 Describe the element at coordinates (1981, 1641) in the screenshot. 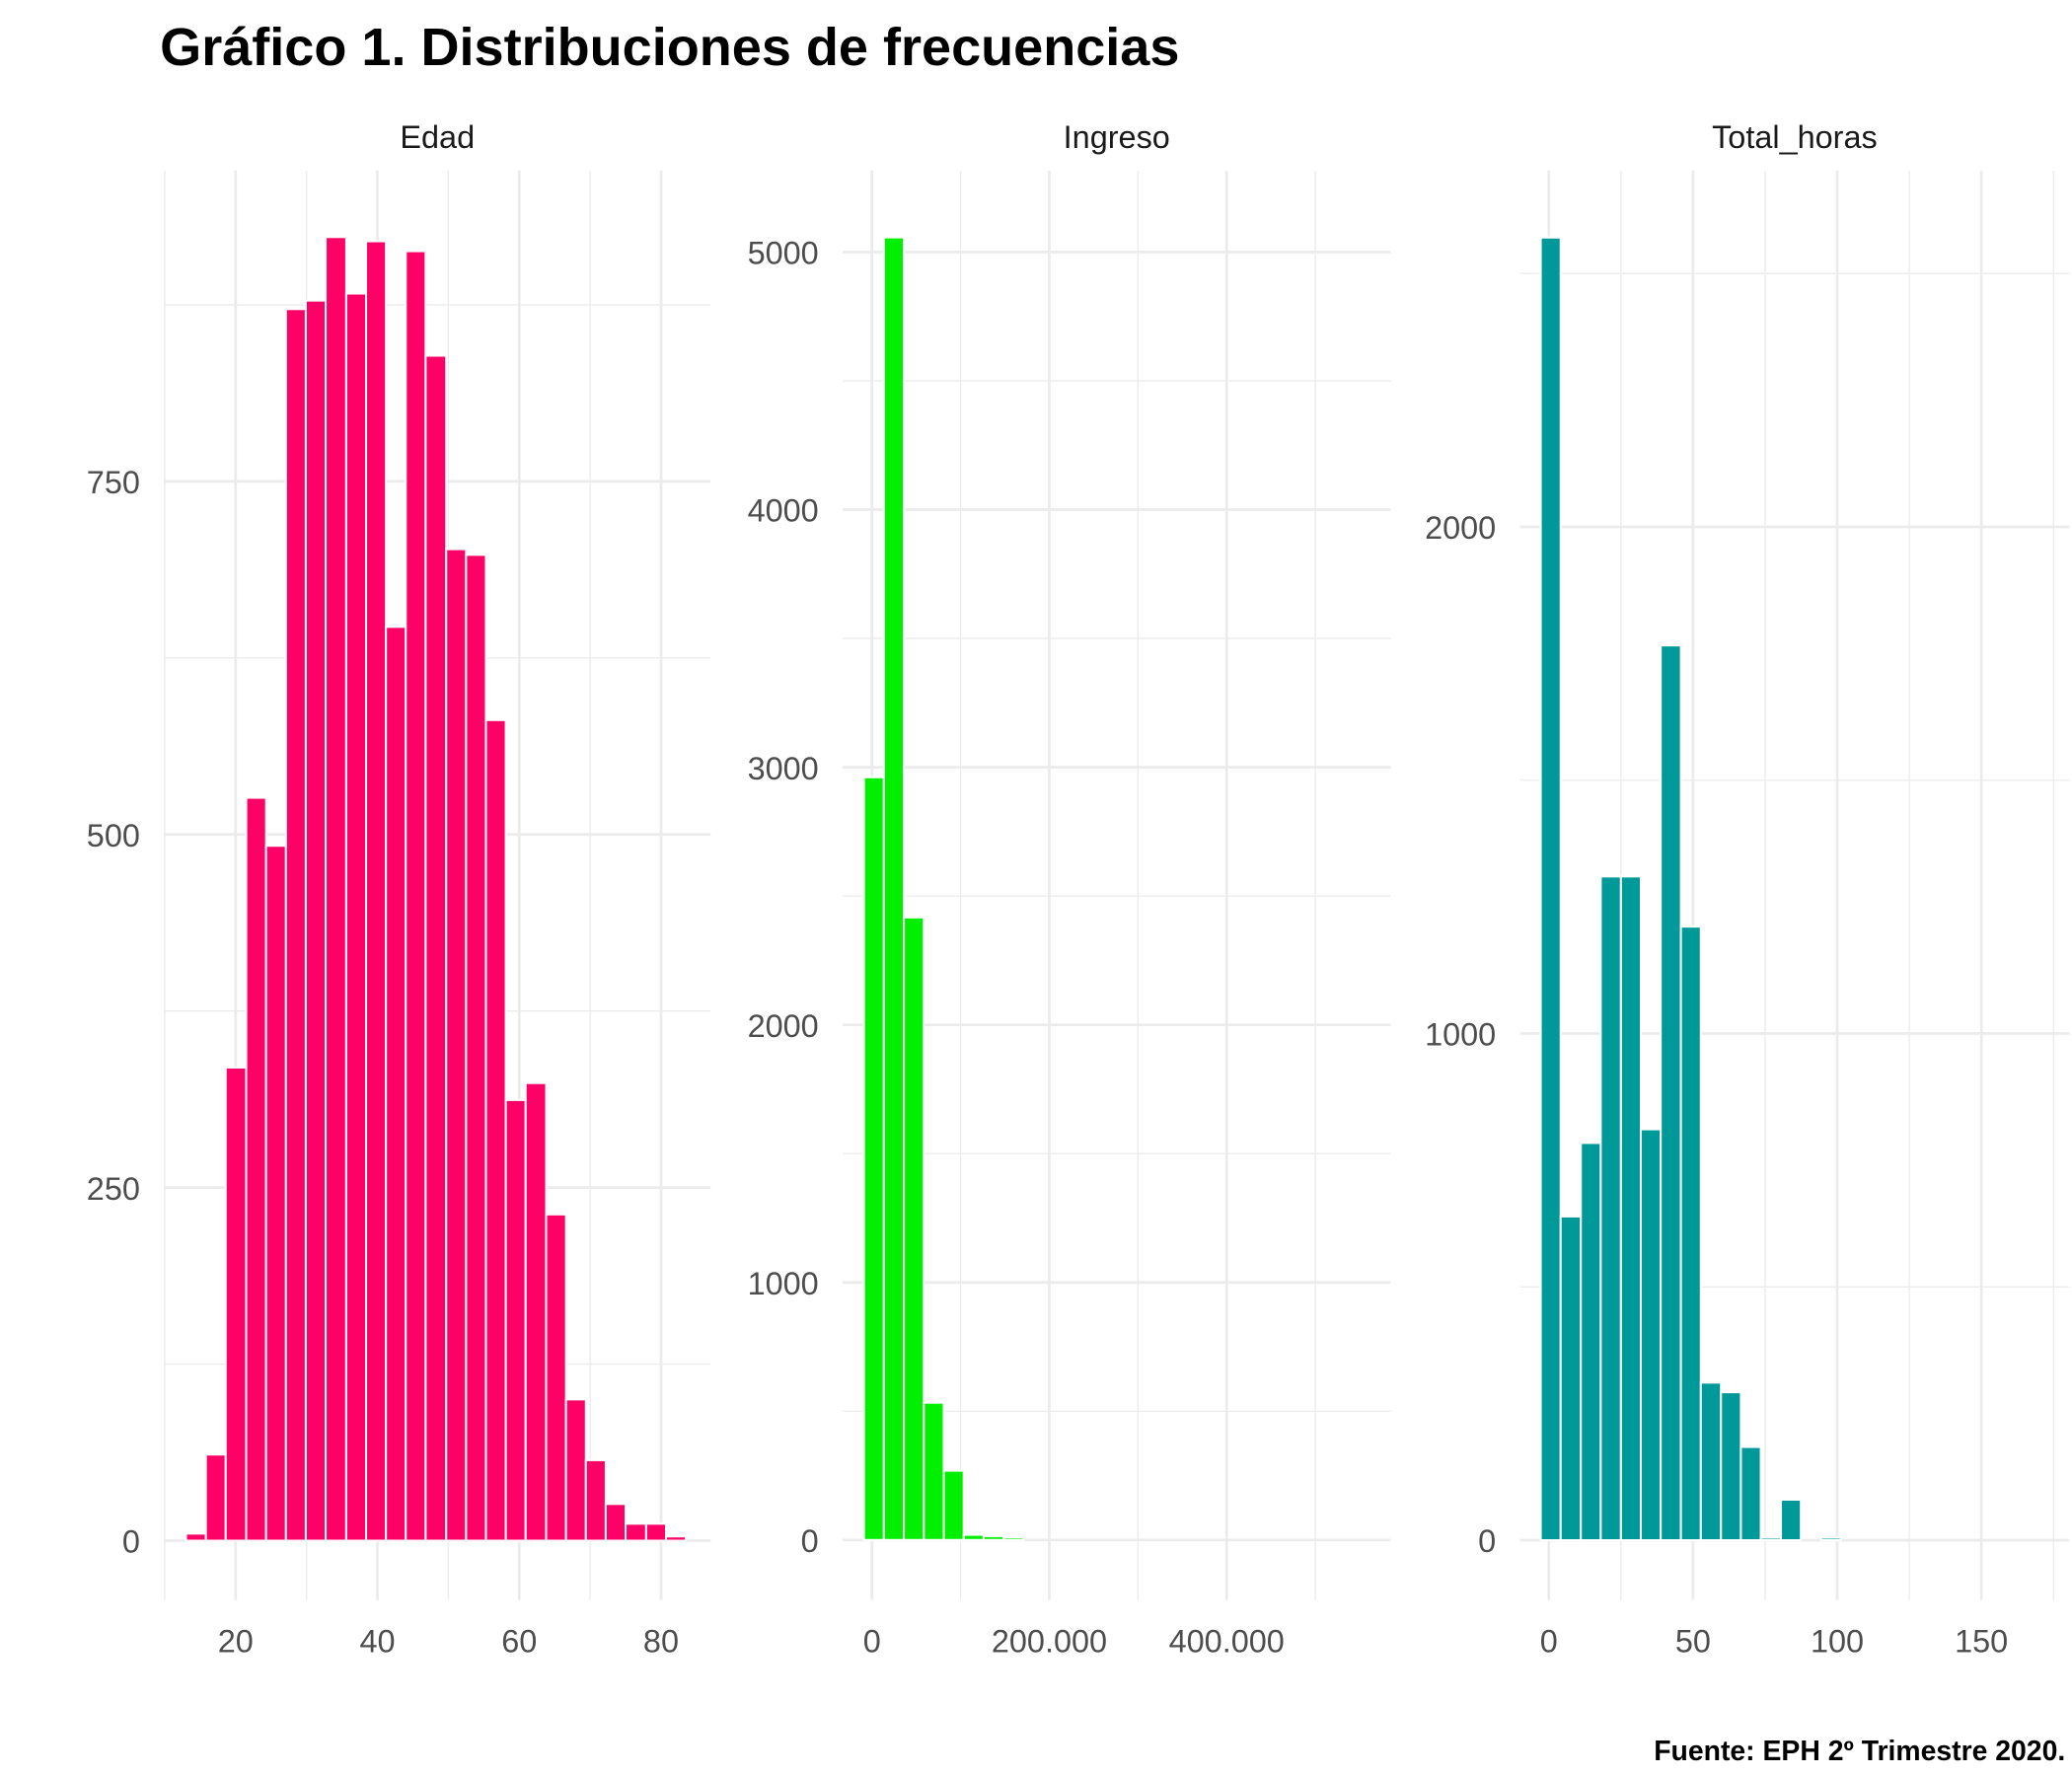

I see `x-tick-label: 150` at that location.